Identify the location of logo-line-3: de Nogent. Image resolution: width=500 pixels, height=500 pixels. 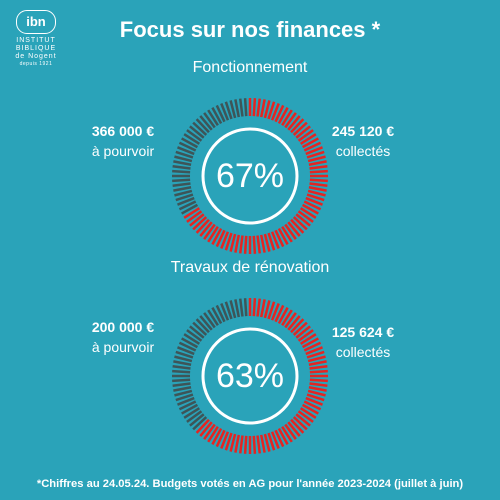
(36, 56).